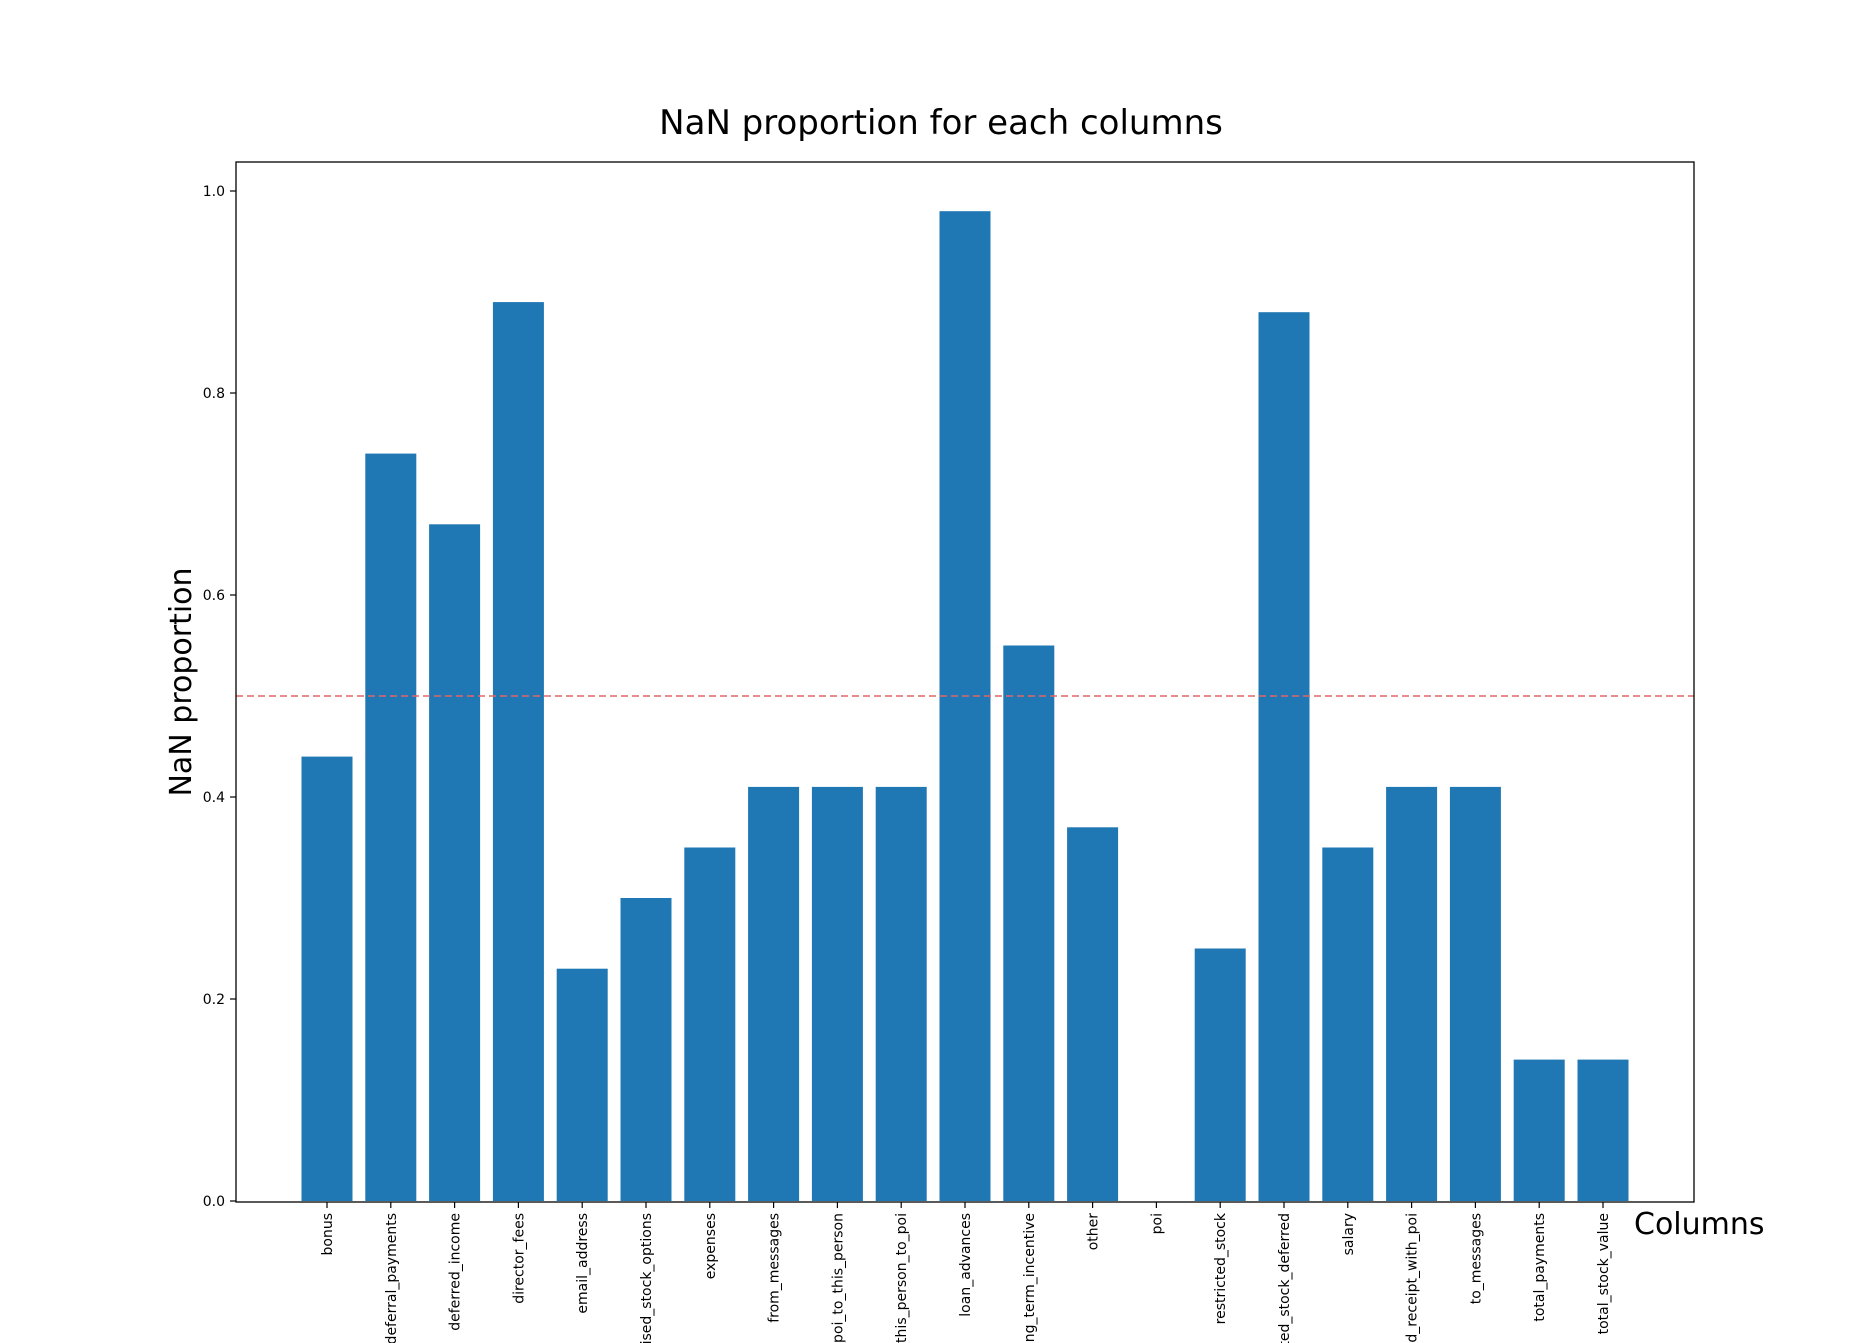  Describe the element at coordinates (583, 1263) in the screenshot. I see `x-tick-label: email_address` at that location.